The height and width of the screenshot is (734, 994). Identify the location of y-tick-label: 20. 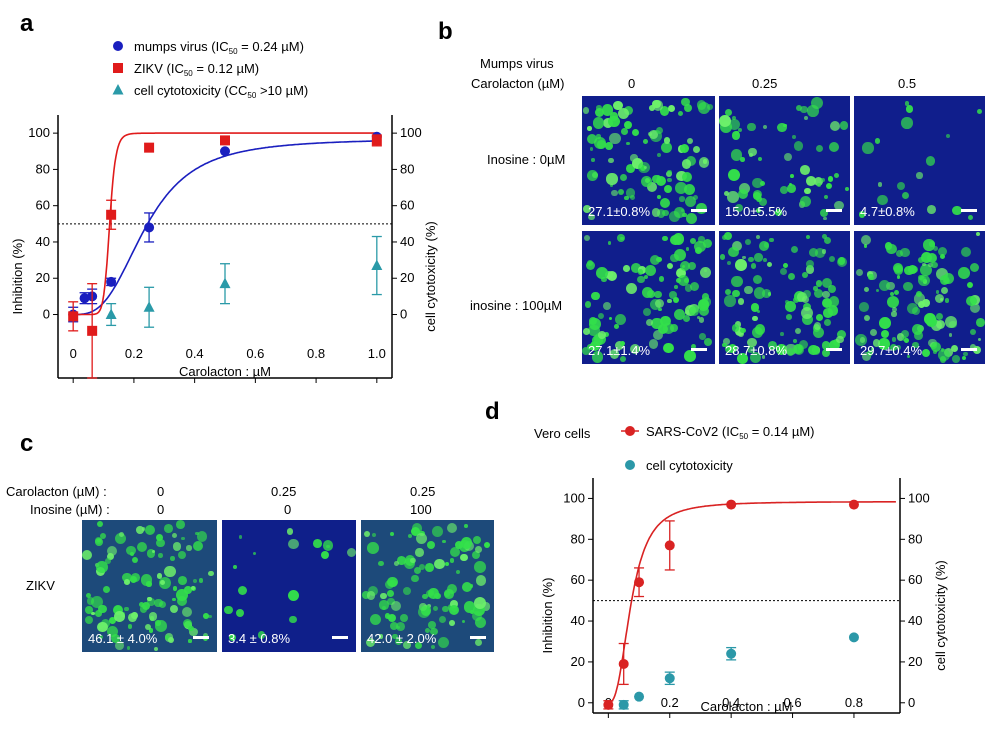
(43, 277).